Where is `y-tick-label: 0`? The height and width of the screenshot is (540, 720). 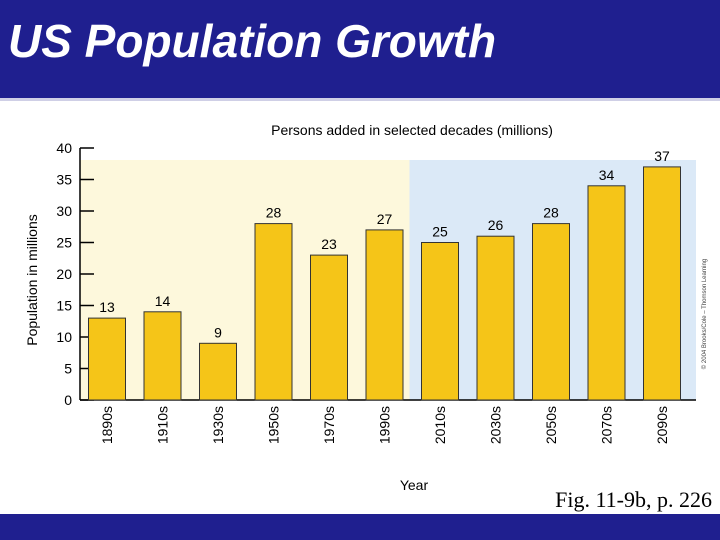
y-tick-label: 0 is located at coordinates (68, 400).